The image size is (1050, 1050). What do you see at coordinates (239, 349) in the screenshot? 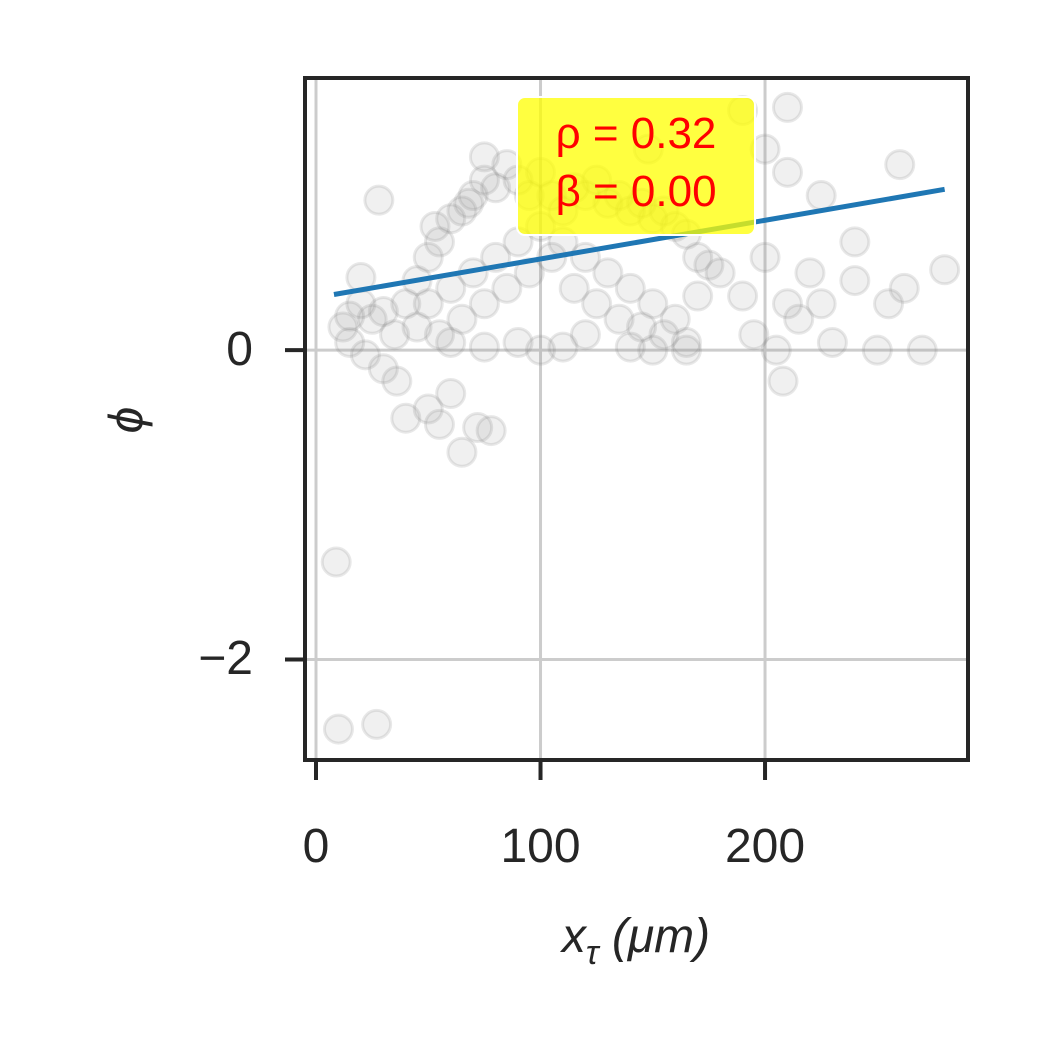
I see `y-tick-label: 0` at bounding box center [239, 349].